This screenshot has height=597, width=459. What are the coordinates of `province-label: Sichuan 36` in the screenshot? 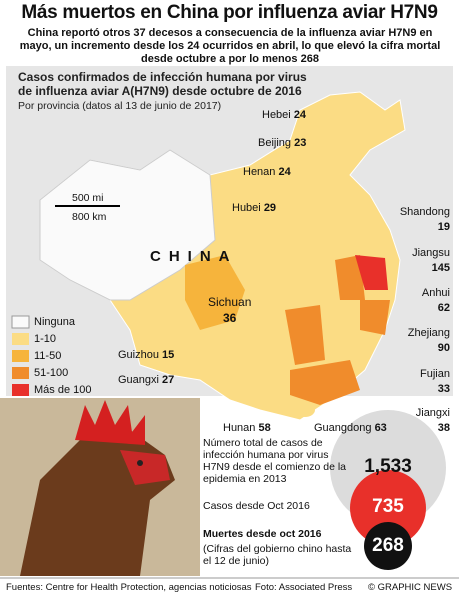 It's located at (229, 310).